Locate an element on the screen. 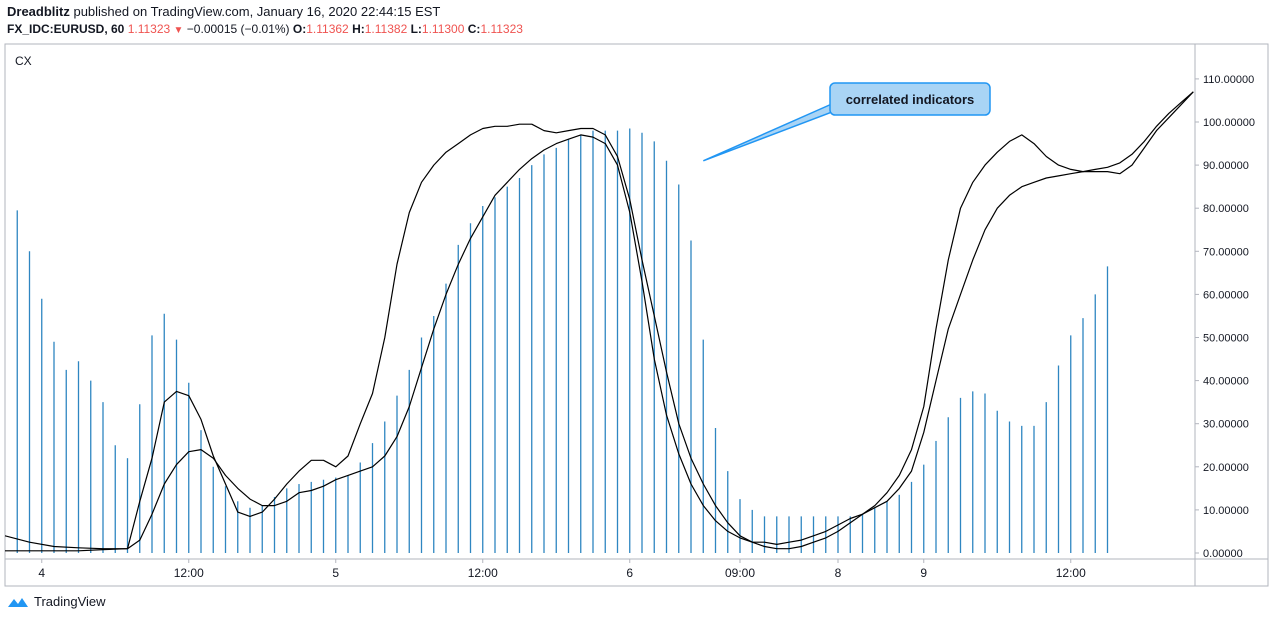 The height and width of the screenshot is (622, 1274). y-tick-label: 40.00000 is located at coordinates (1226, 382).